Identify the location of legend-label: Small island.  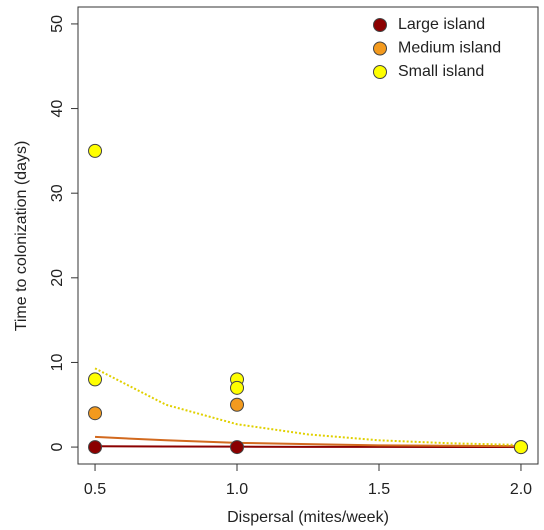
(441, 71).